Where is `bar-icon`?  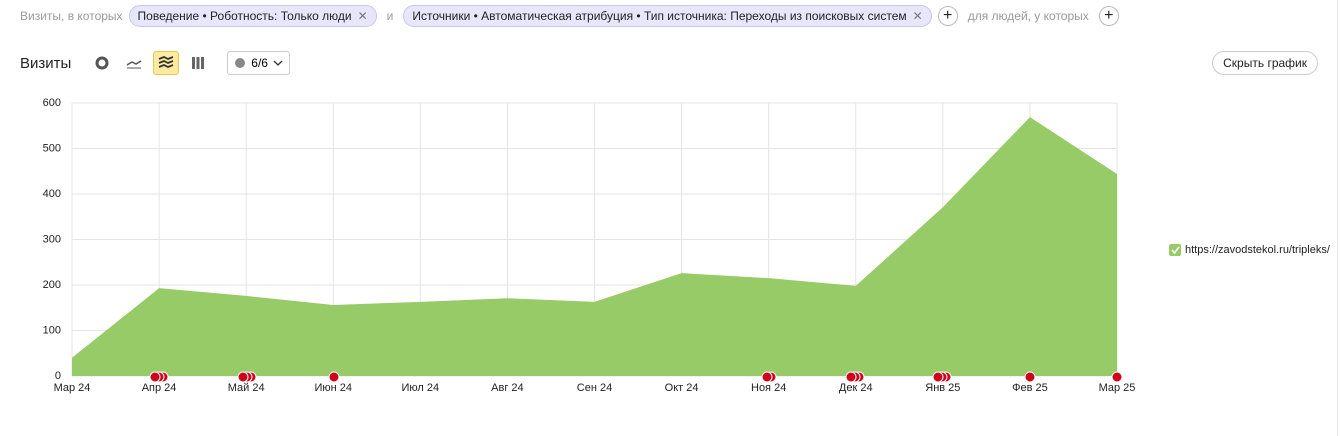
bar-icon is located at coordinates (198, 63).